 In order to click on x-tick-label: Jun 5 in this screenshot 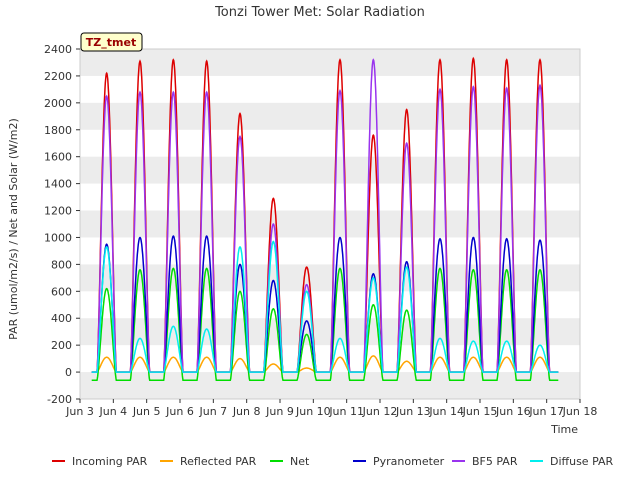, I will do `click(146, 411)`.